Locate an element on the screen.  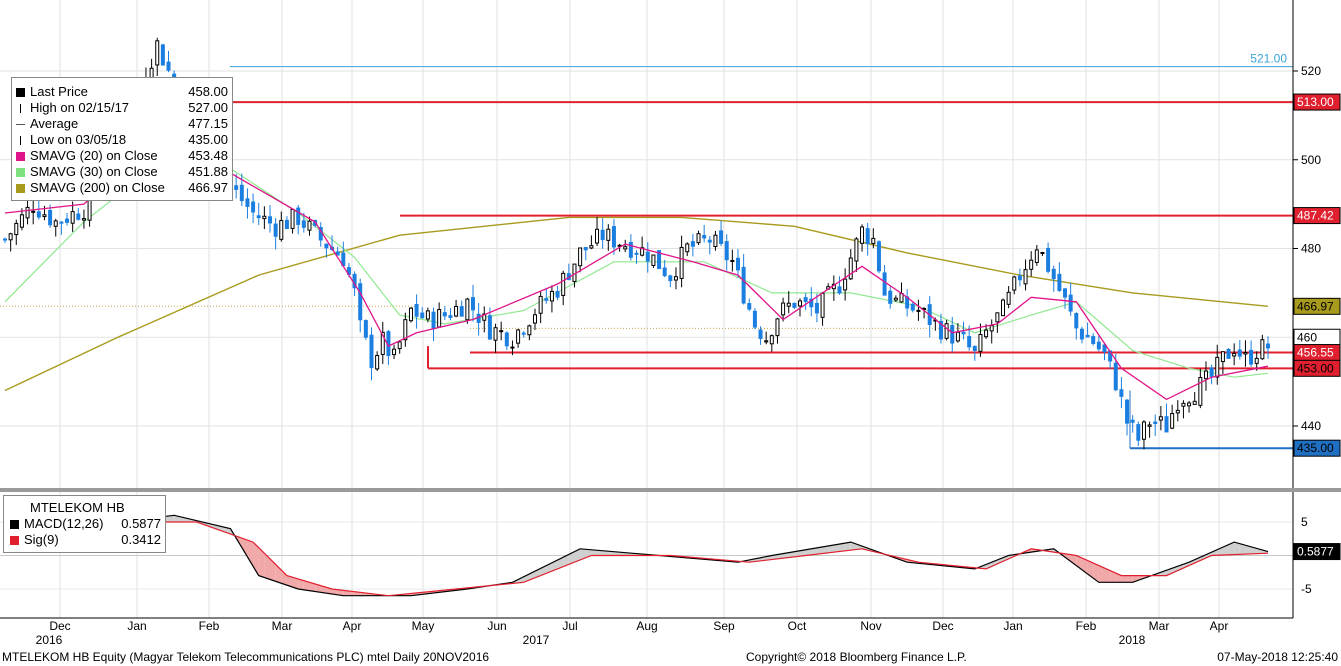
macd-tag-box is located at coordinates (1317, 552).